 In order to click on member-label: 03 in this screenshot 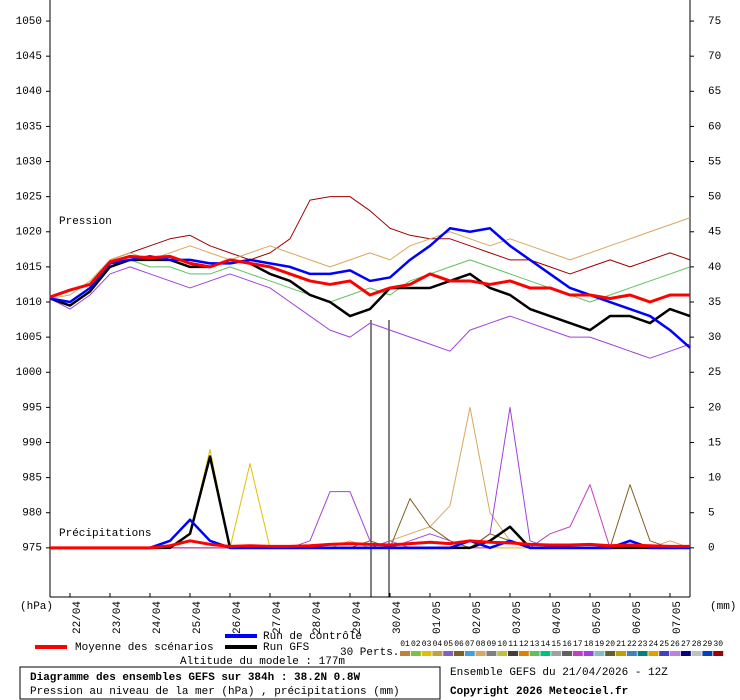, I will do `click(427, 644)`.